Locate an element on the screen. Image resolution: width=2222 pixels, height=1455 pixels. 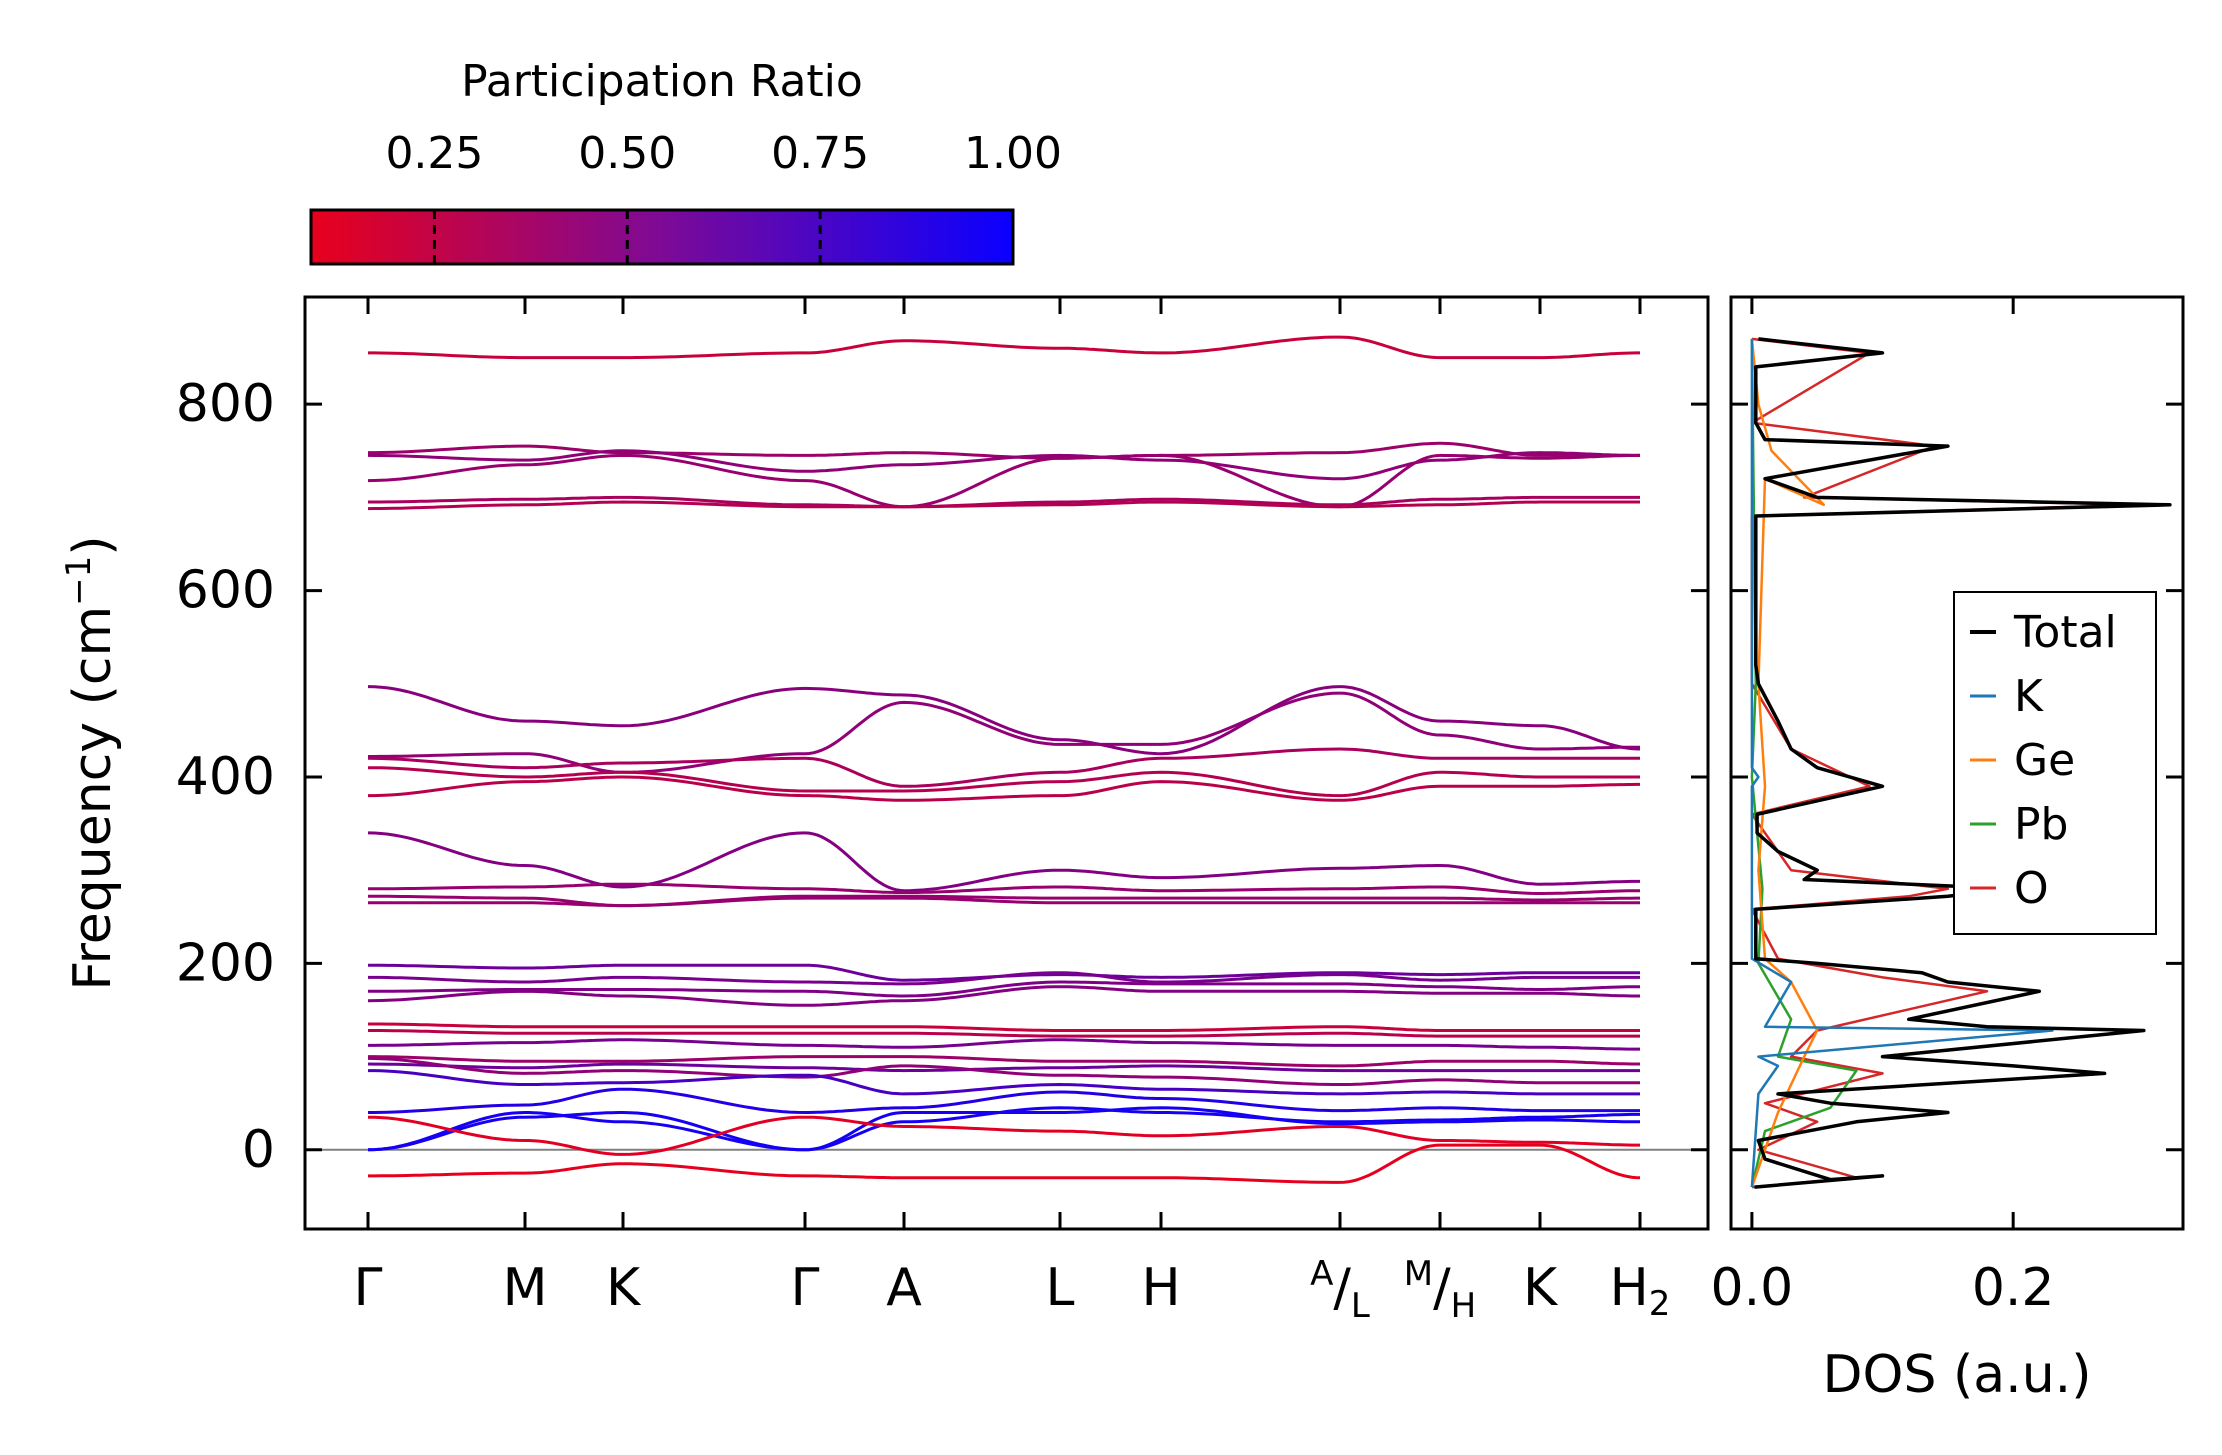
x-tick-label: M is located at coordinates (525, 1288).